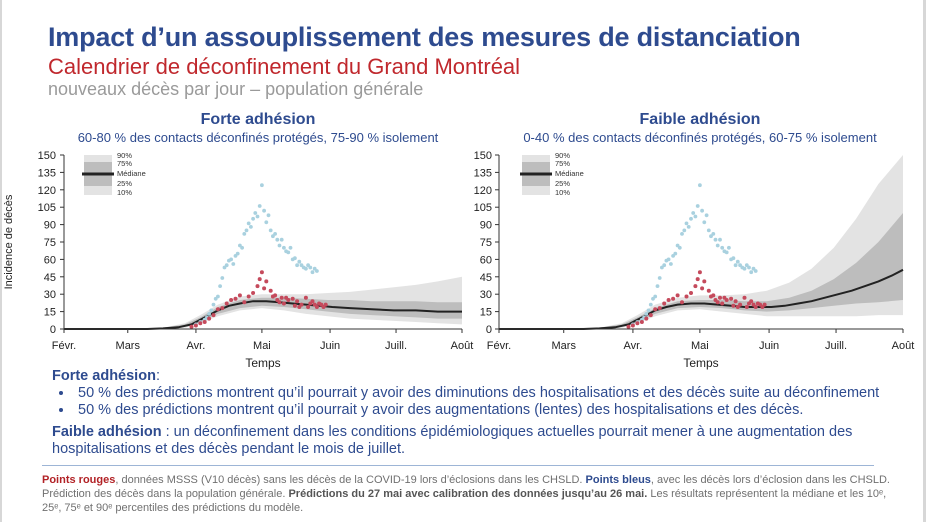 This screenshot has width=926, height=522. What do you see at coordinates (483, 156) in the screenshot?
I see `y-tick-label: 150` at bounding box center [483, 156].